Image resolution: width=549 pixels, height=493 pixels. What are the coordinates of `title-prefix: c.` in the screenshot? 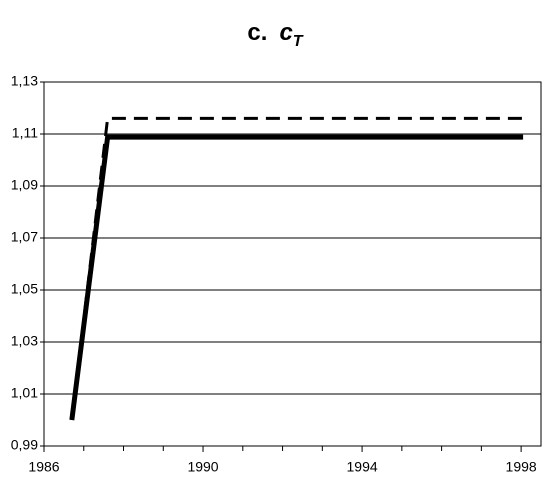 It's located at (257, 32).